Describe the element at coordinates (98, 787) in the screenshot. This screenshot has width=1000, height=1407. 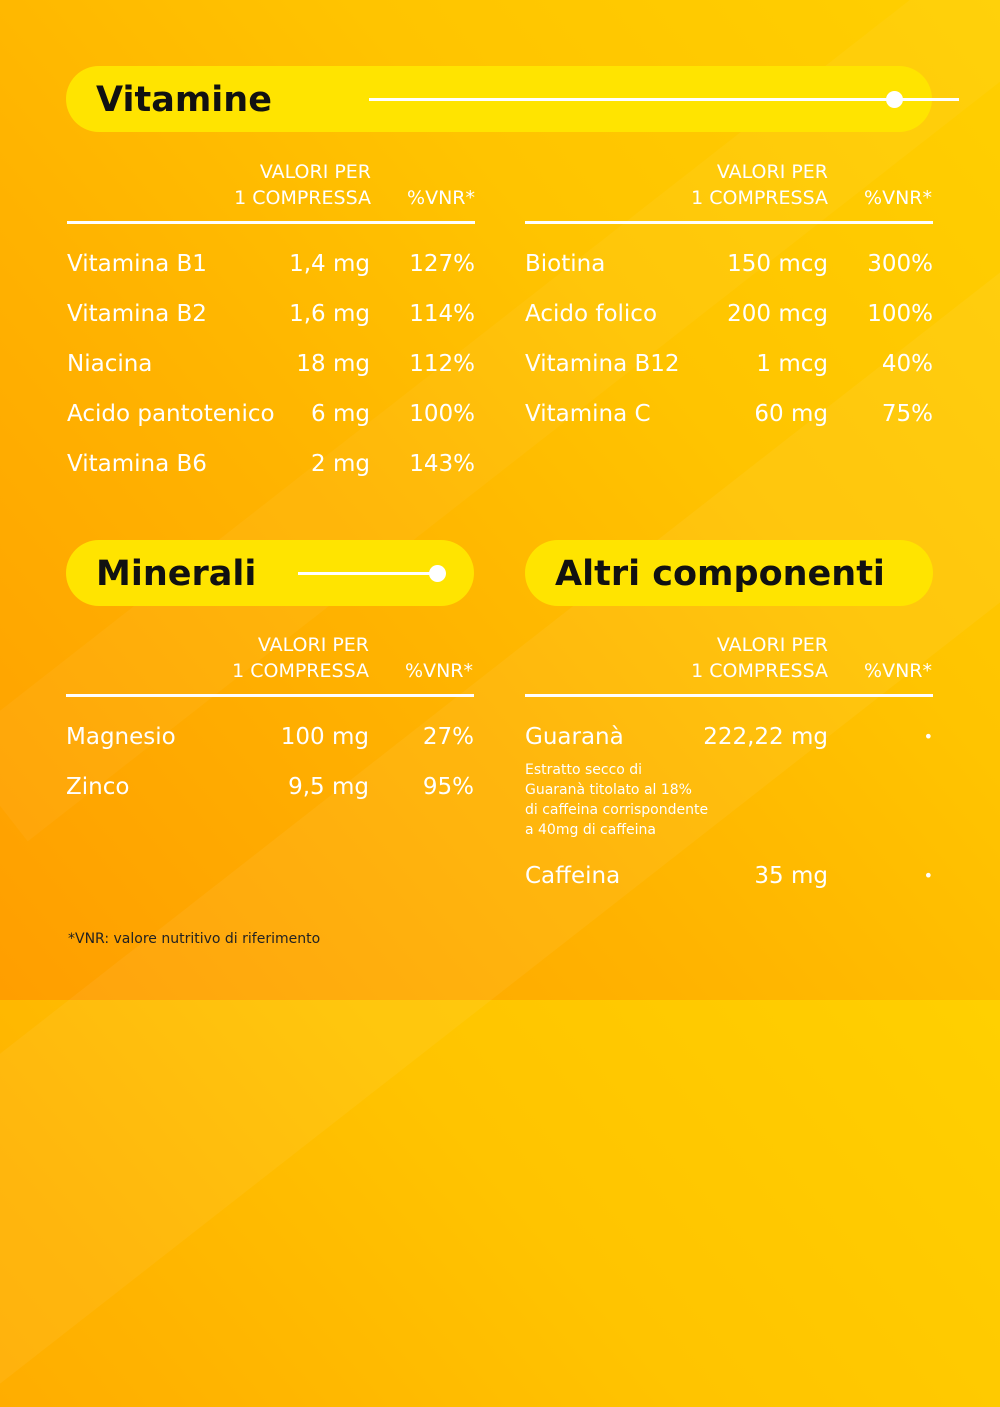
I see `nutrient-name: Zinco` at that location.